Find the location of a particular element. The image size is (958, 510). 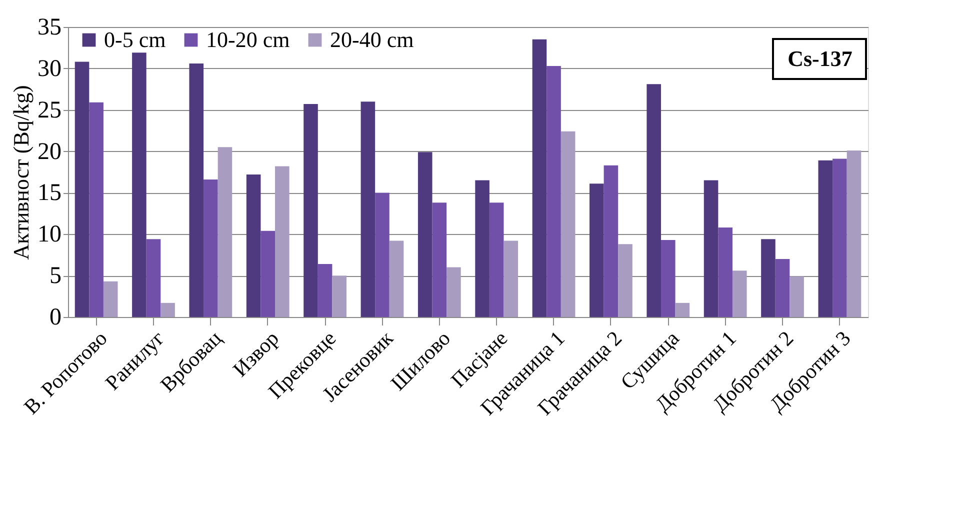

annotation: Cs-137 is located at coordinates (820, 58).